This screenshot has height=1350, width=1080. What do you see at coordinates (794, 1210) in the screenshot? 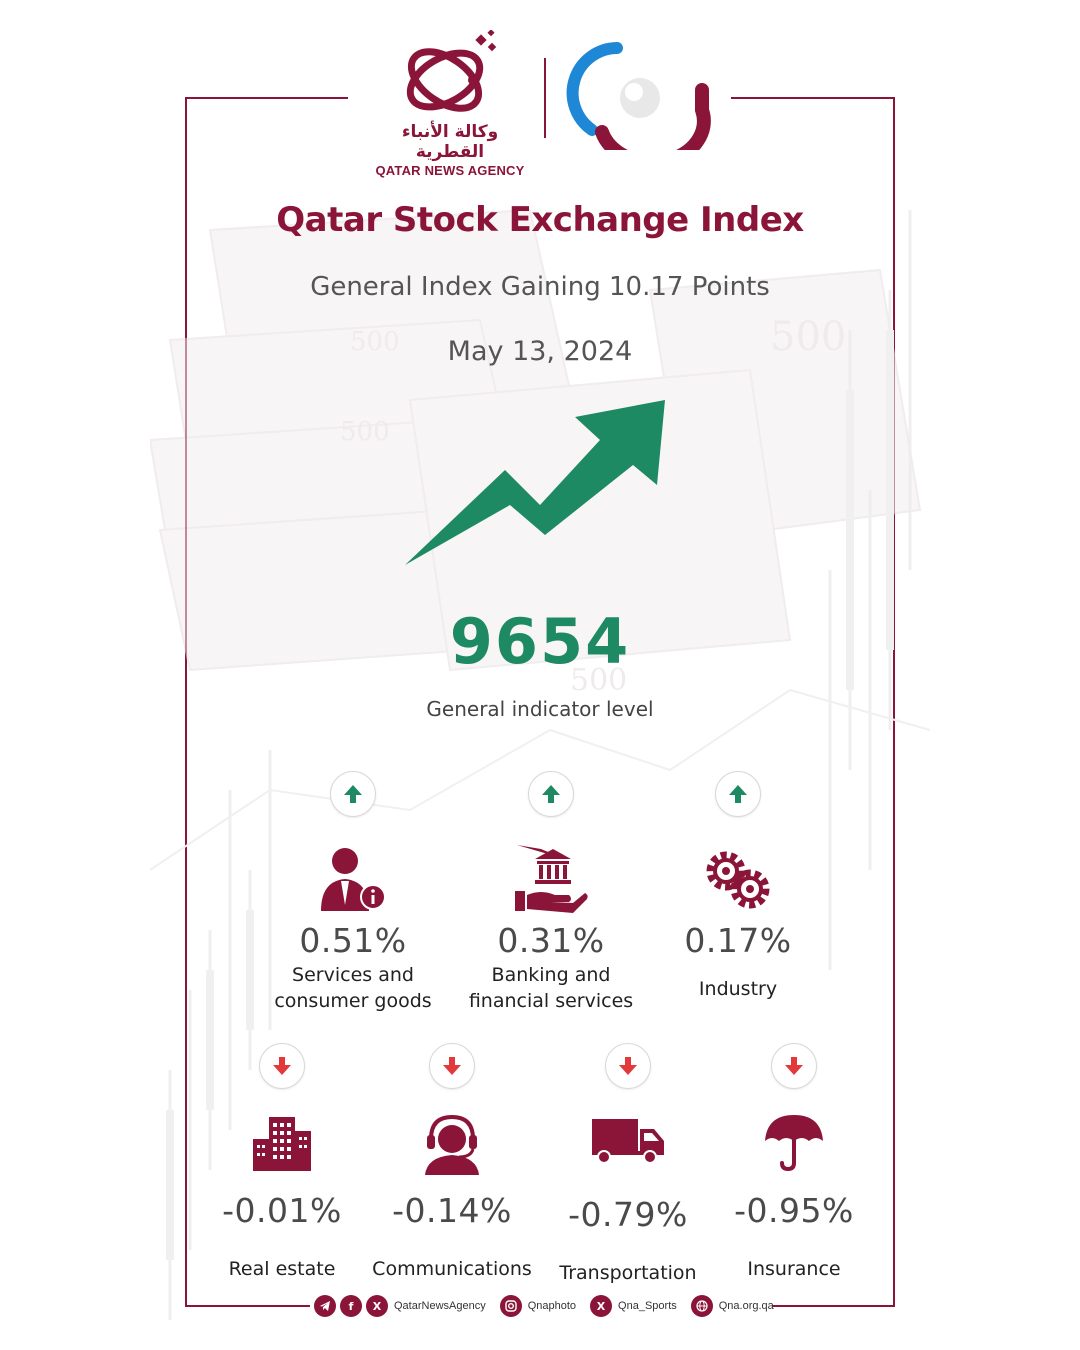
I see `sector-change: -0.95%` at bounding box center [794, 1210].